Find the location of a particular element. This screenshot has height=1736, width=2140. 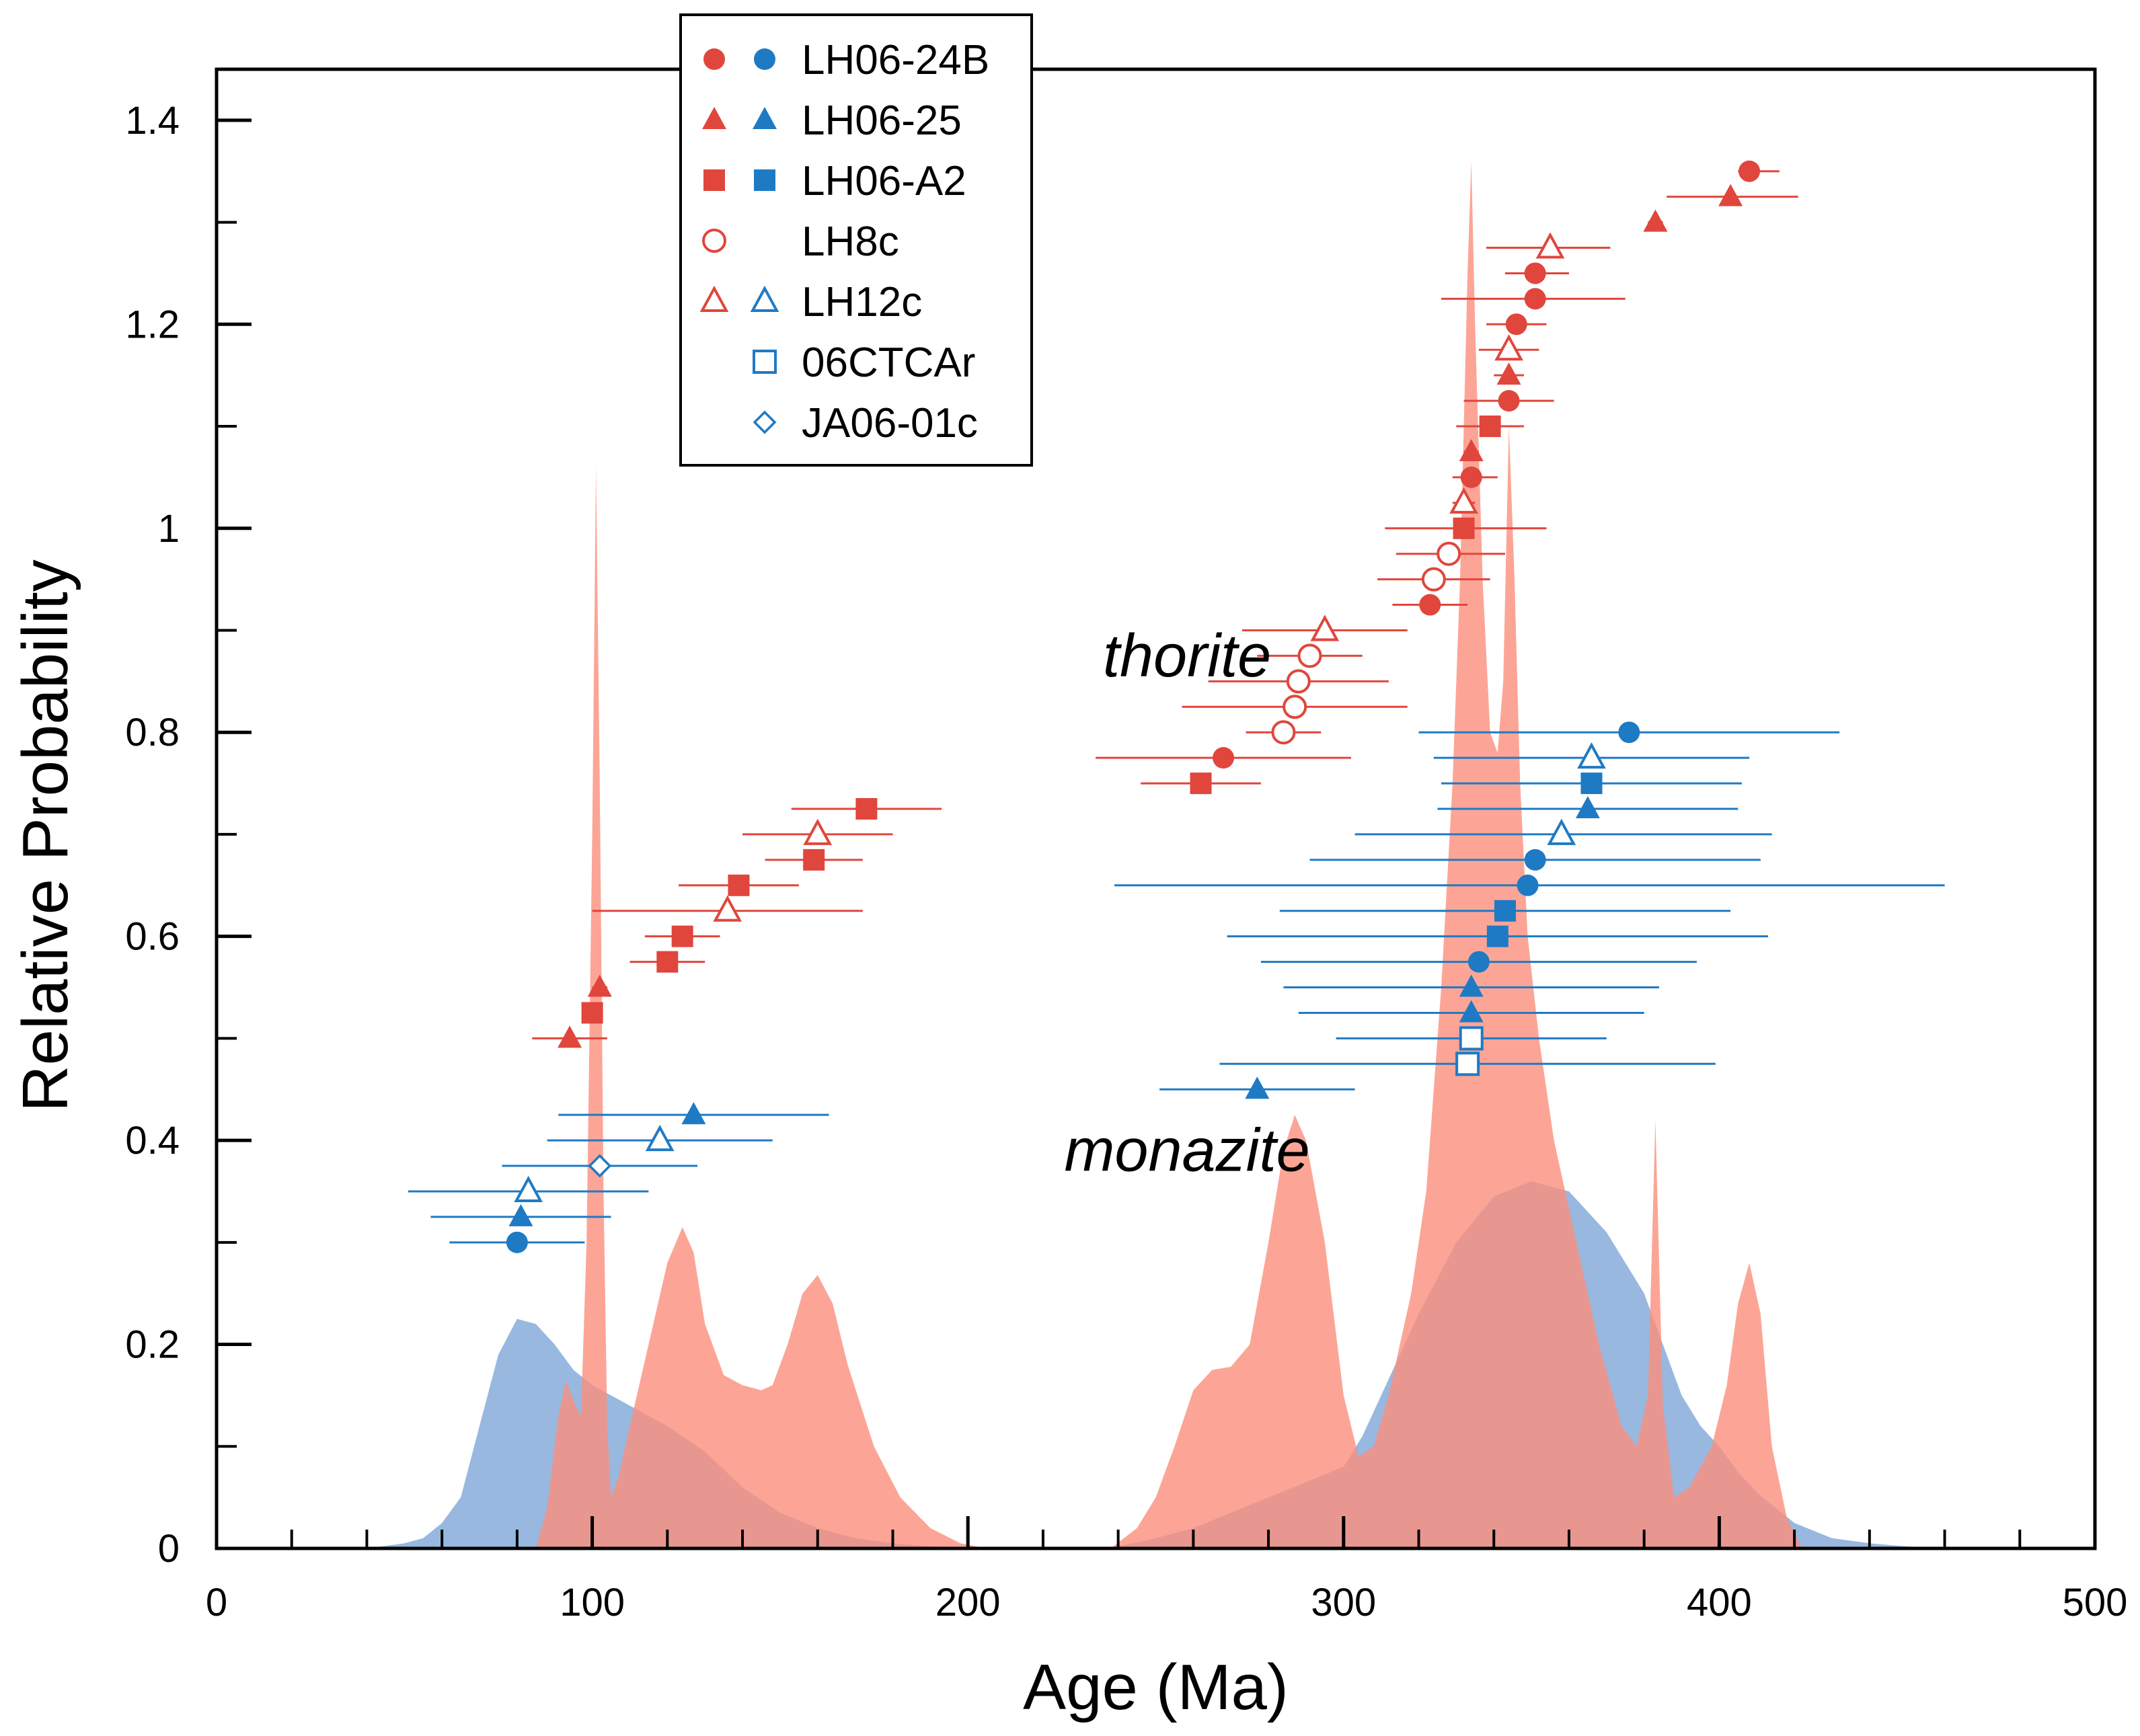

thorite-annotation: thorite is located at coordinates (1187, 656).